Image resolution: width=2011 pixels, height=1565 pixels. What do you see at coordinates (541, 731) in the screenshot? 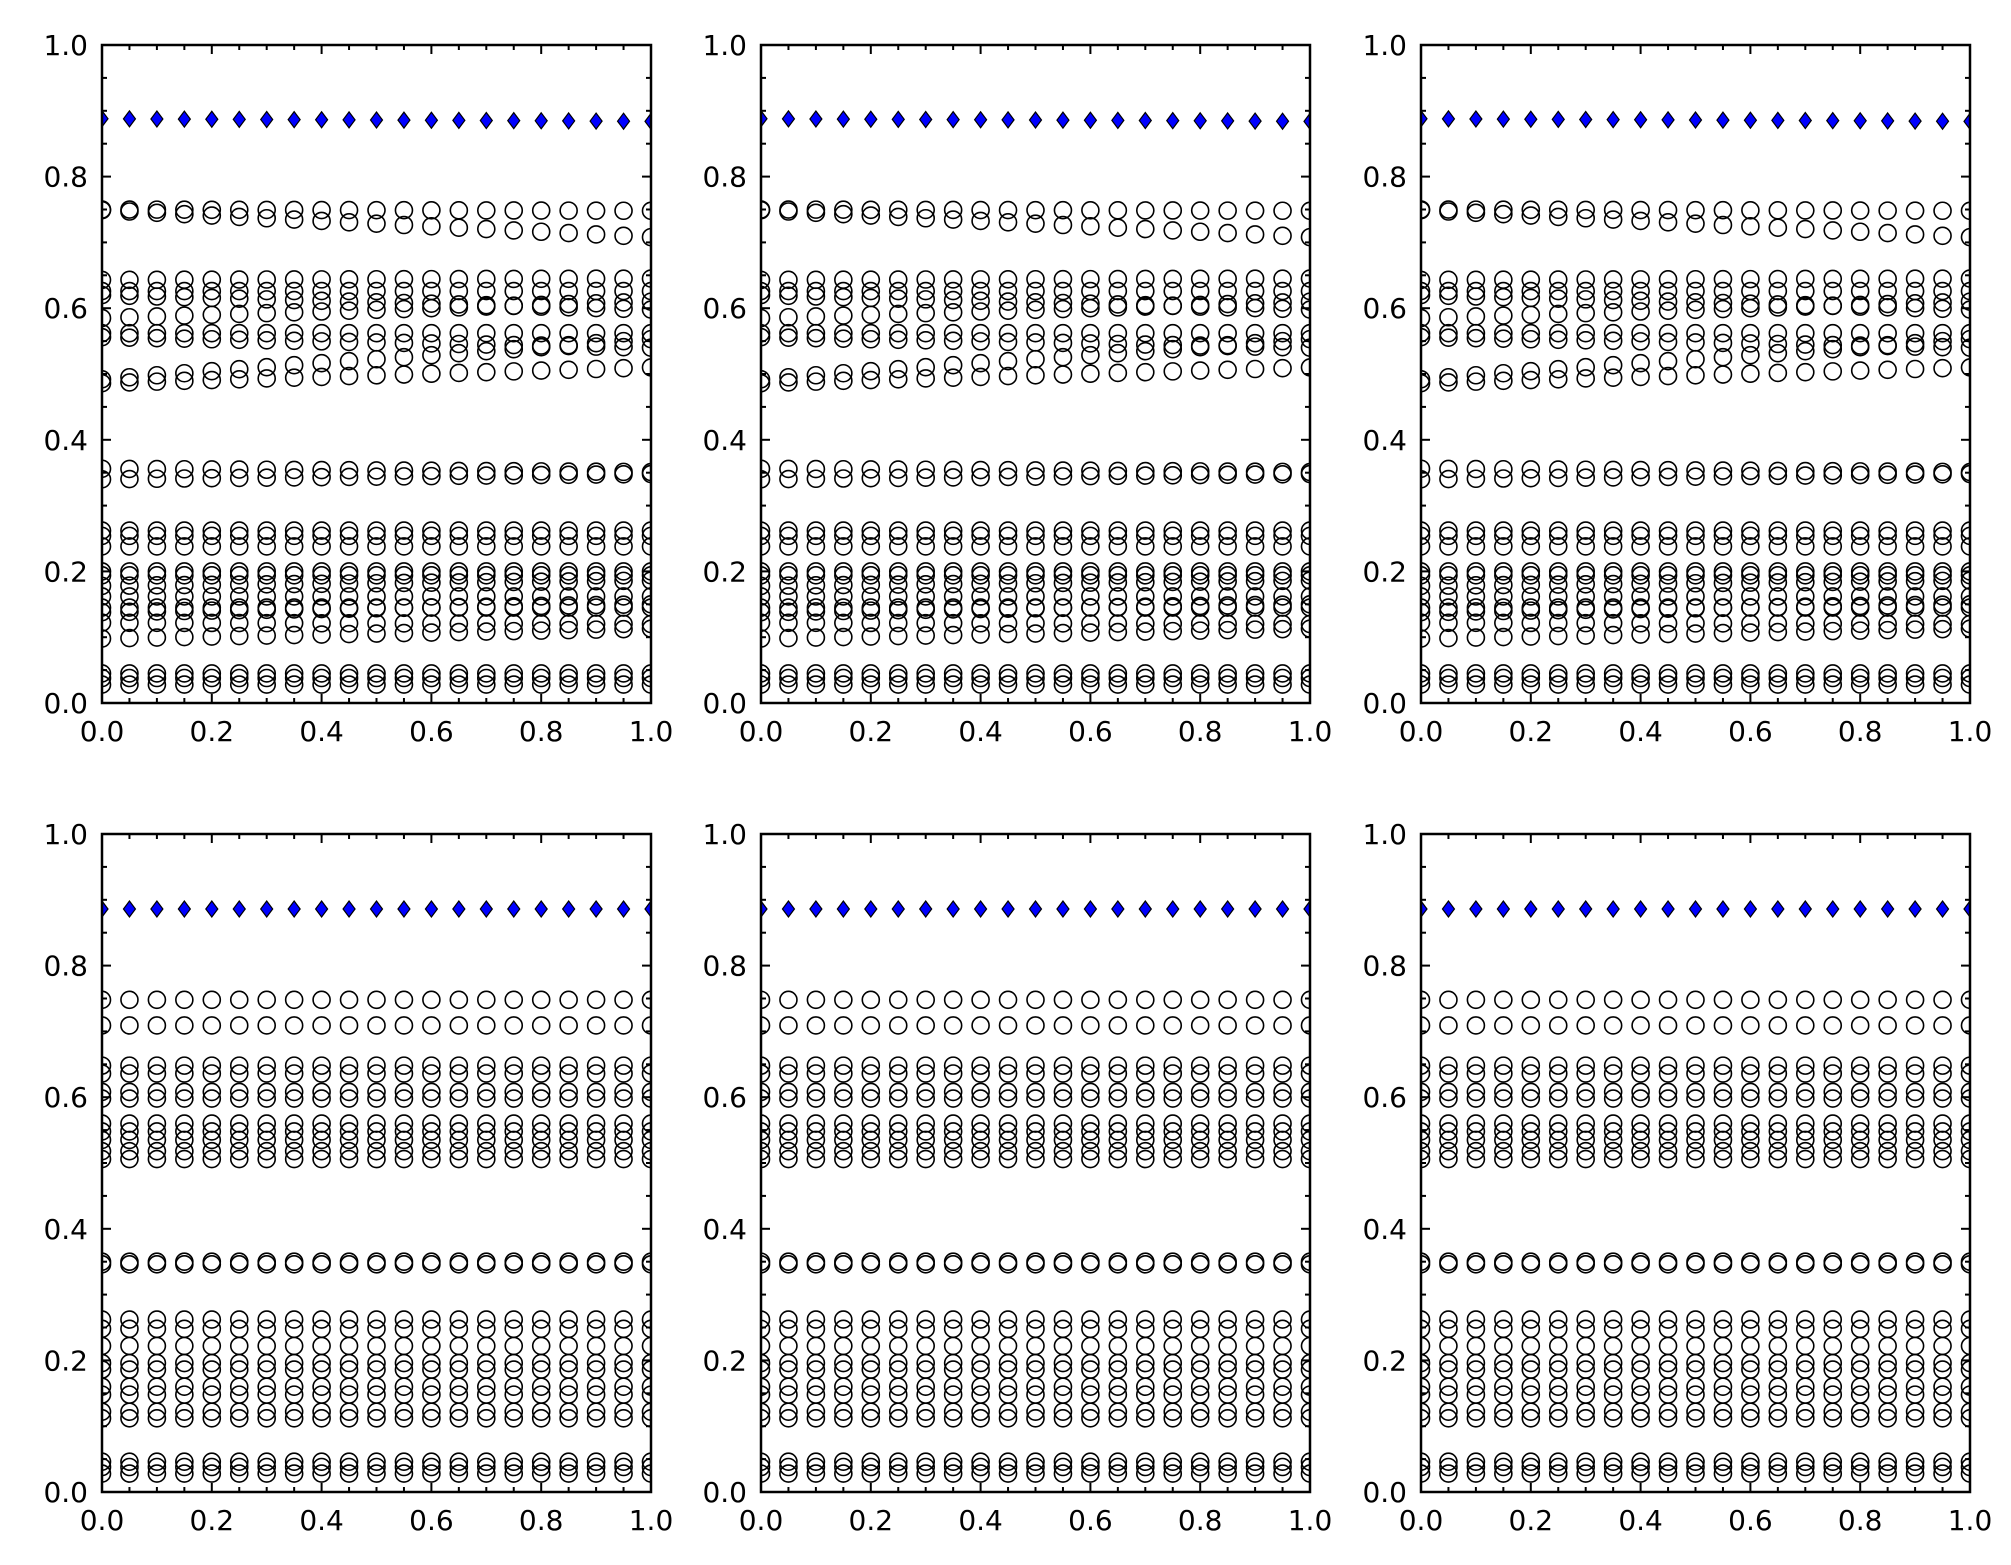
I see `x-tick-label: 0.8` at bounding box center [541, 731].